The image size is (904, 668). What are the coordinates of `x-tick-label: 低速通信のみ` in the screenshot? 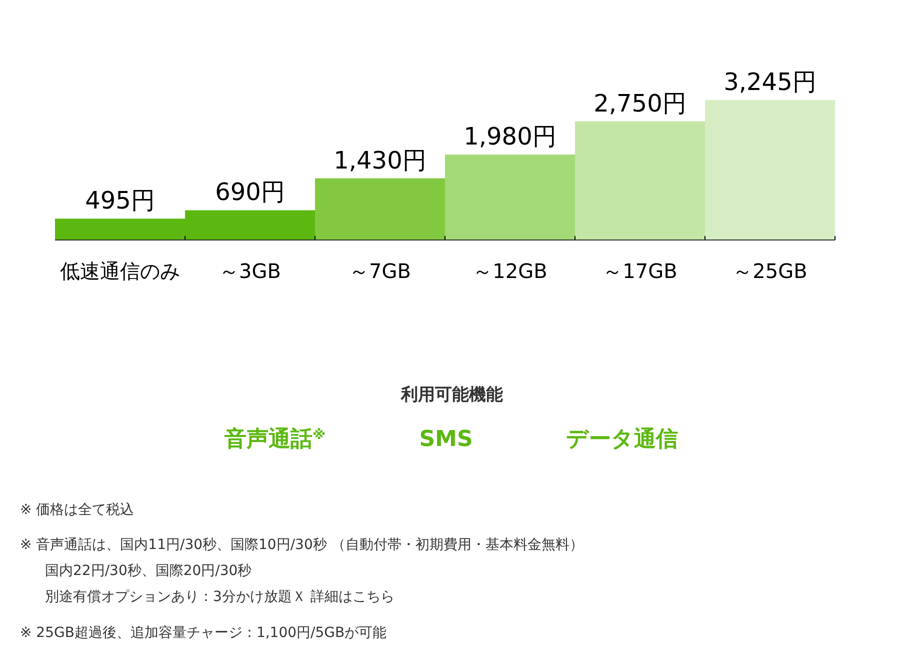 It's located at (120, 271).